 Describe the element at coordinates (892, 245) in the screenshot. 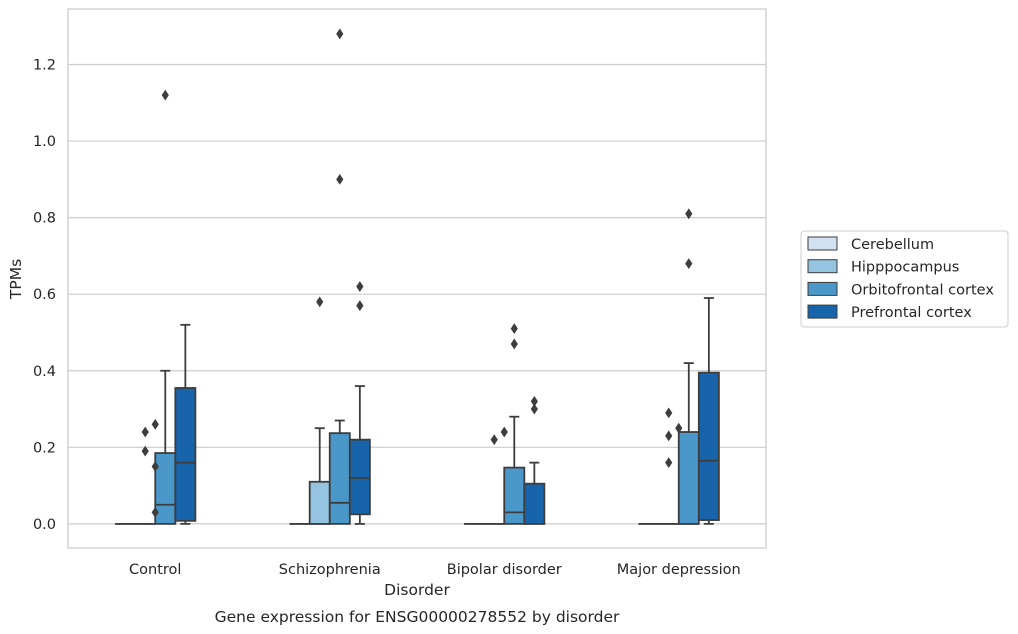

I see `legend-label: Cerebellum` at that location.